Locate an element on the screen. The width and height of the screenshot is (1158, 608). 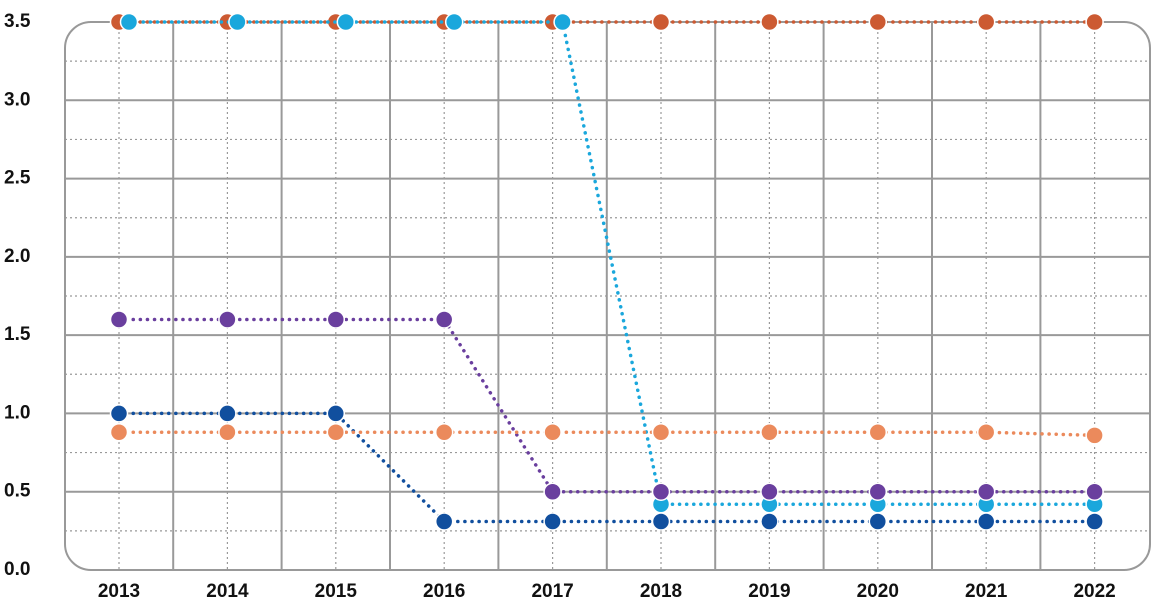
x-tick-label: 2013 is located at coordinates (119, 591).